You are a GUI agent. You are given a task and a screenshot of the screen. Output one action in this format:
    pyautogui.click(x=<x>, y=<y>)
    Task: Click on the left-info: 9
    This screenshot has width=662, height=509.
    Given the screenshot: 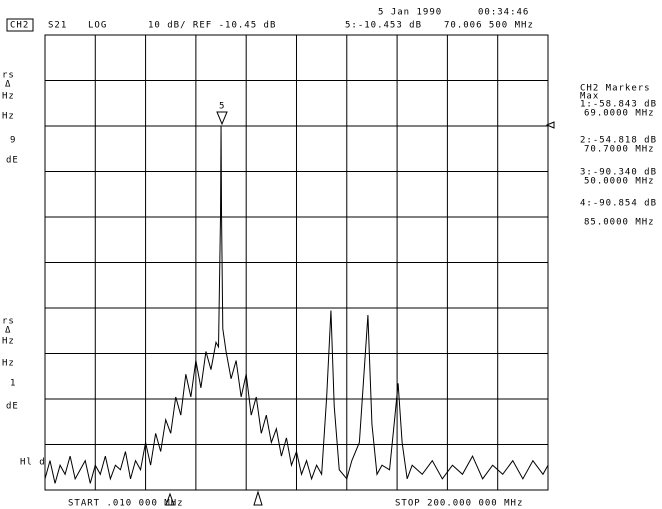 What is the action you would take?
    pyautogui.click(x=13, y=141)
    